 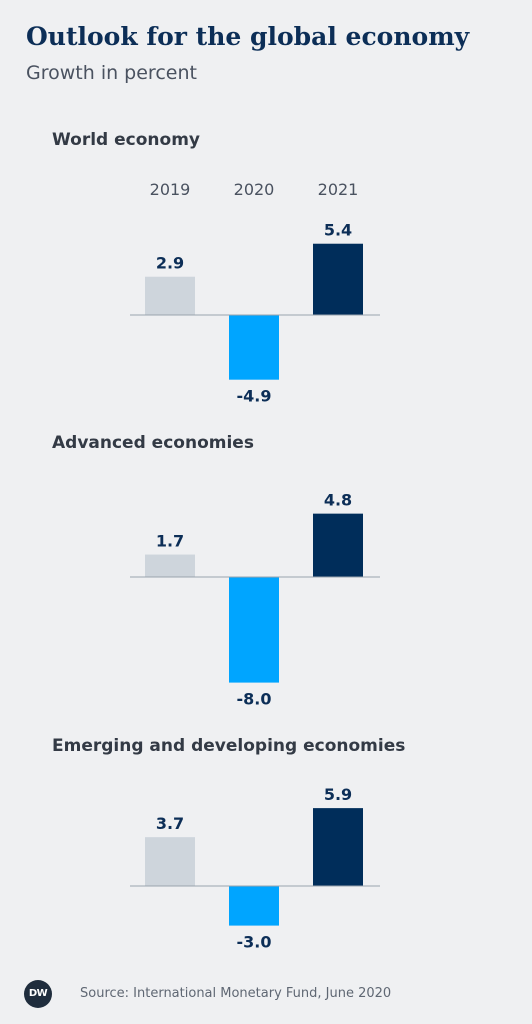 I want to click on year-label-2019: 2019, so click(x=170, y=189).